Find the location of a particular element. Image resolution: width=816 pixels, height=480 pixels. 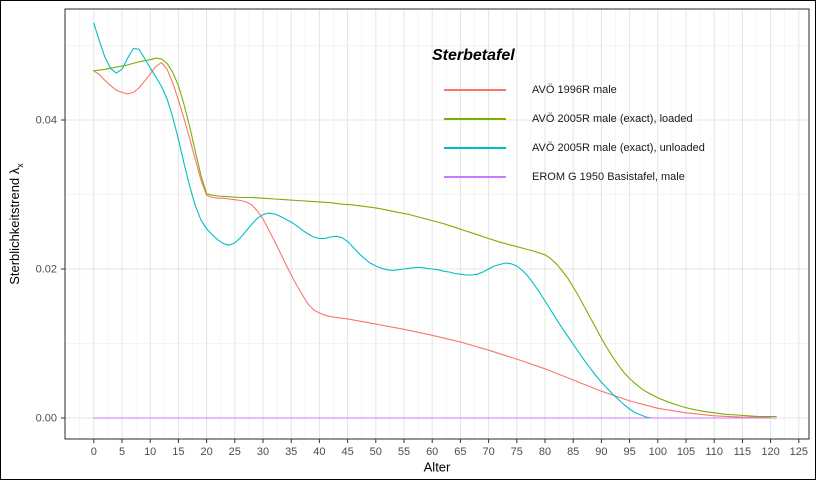

y-axis-title: Sterblichkeitstrend λx is located at coordinates (16, 224).